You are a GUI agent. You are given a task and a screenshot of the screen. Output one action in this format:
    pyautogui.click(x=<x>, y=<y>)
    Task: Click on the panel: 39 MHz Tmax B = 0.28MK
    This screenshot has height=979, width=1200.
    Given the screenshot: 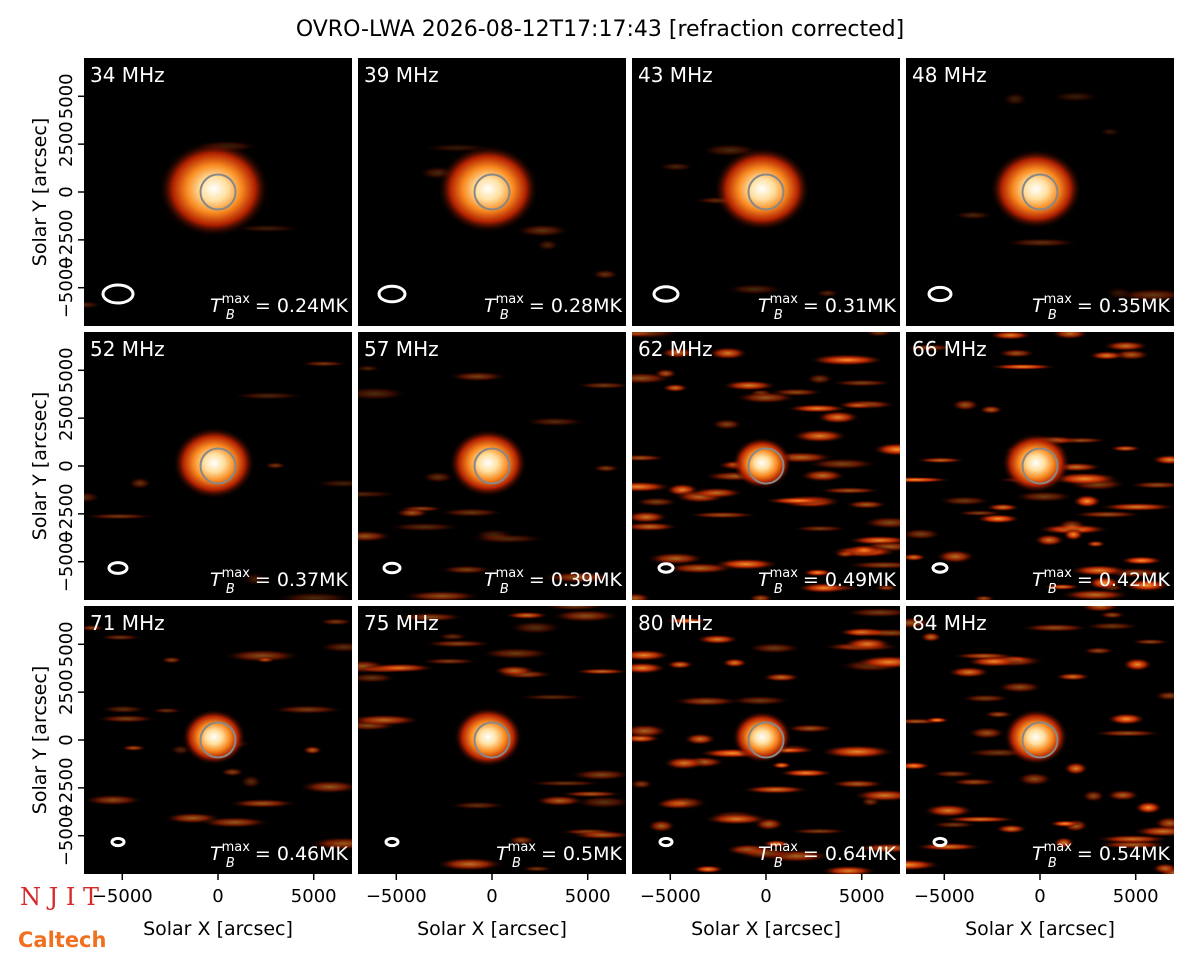 What is the action you would take?
    pyautogui.click(x=492, y=192)
    